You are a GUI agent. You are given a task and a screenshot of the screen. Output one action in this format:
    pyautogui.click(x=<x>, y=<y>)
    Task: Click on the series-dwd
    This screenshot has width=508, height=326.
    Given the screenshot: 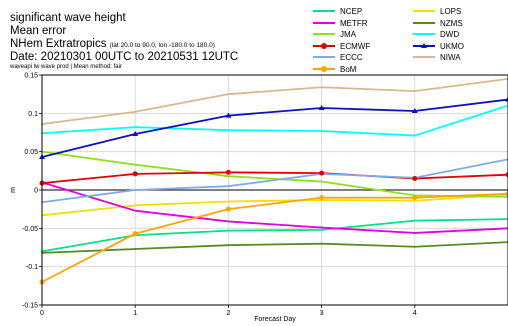 What is the action you would take?
    pyautogui.click(x=274, y=120)
    